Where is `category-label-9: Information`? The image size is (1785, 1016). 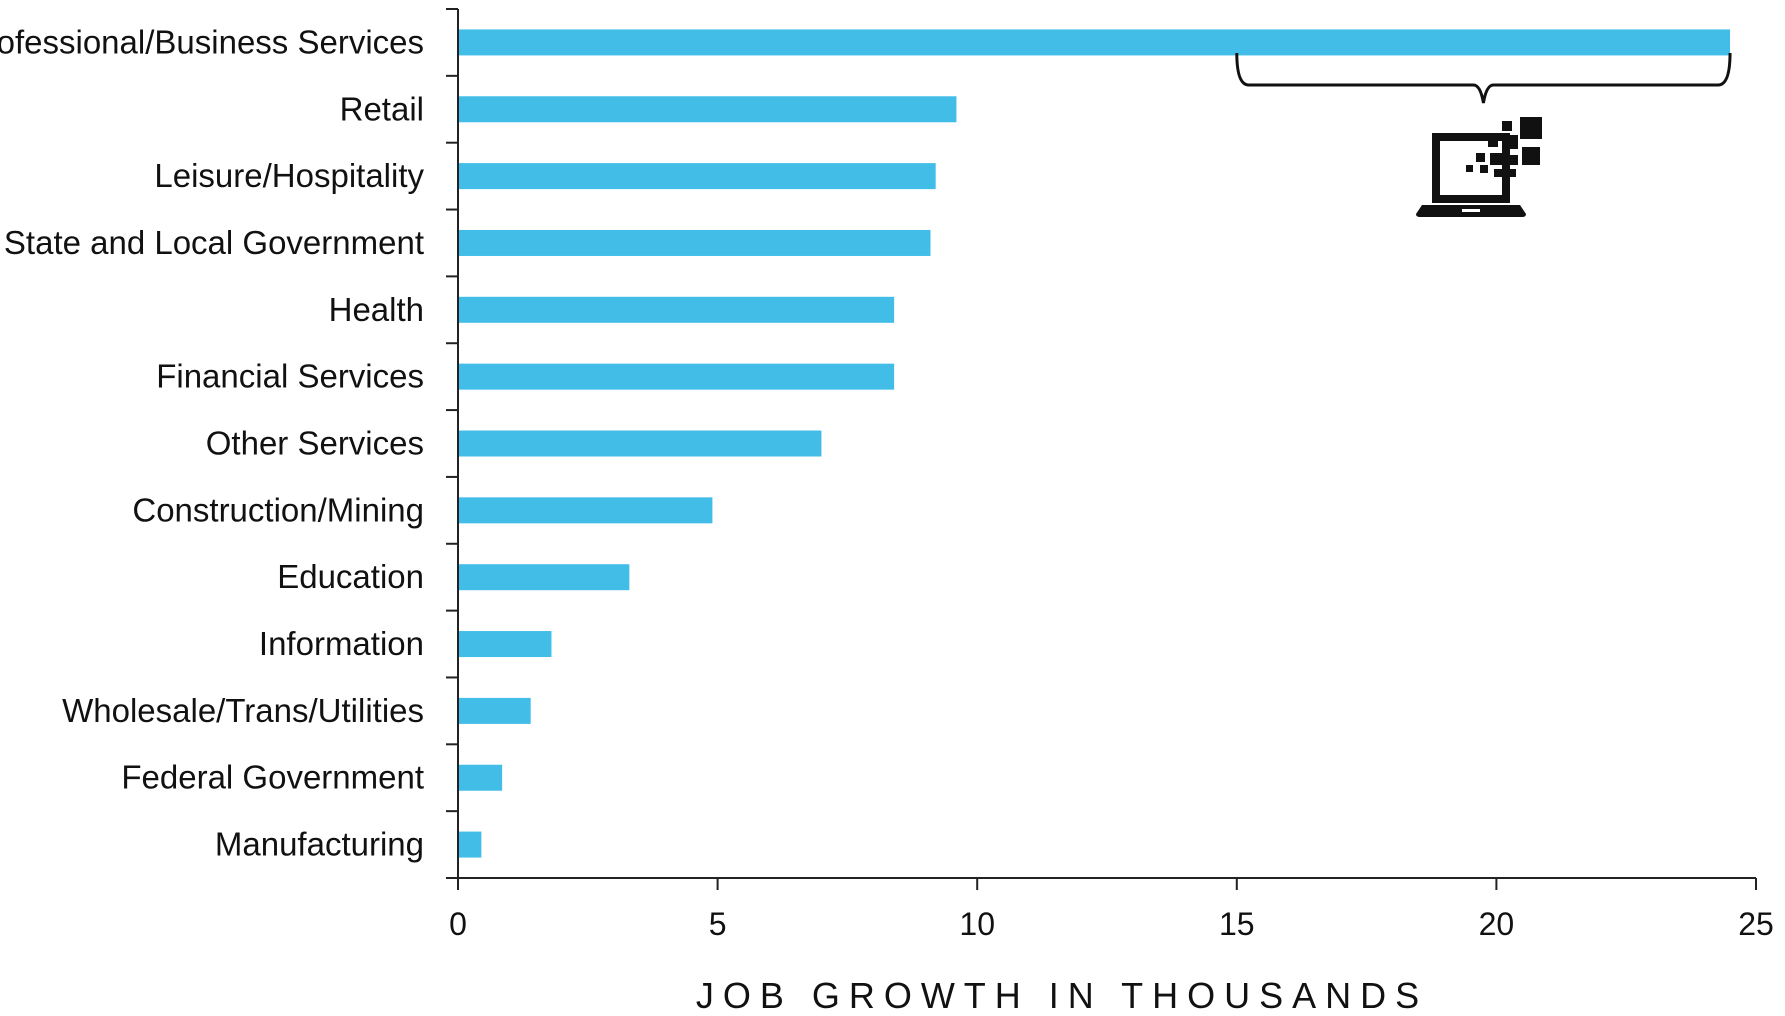 category-label-9: Information is located at coordinates (341, 643).